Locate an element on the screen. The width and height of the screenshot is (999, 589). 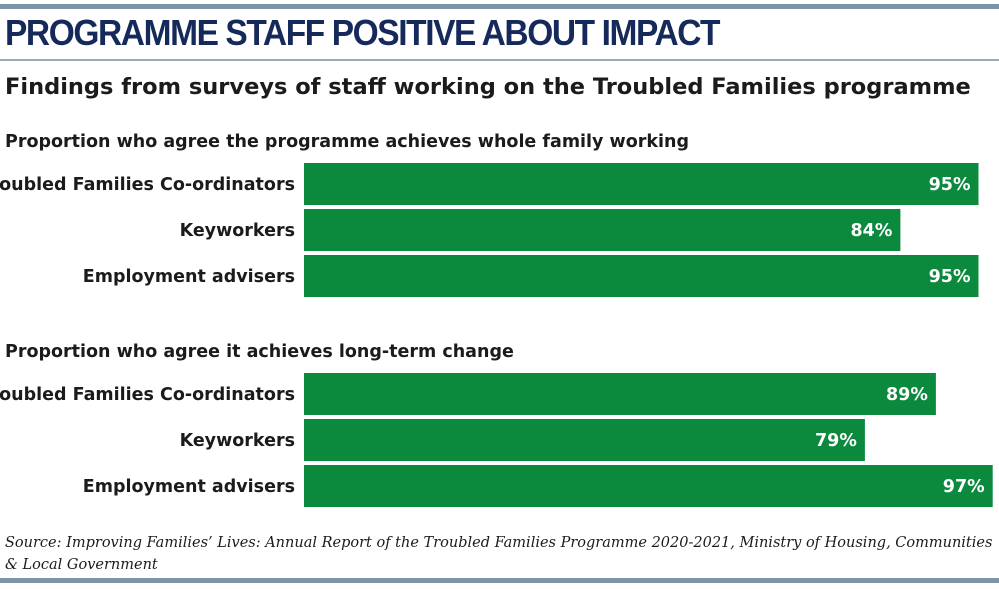
title-divider is located at coordinates (499, 60).